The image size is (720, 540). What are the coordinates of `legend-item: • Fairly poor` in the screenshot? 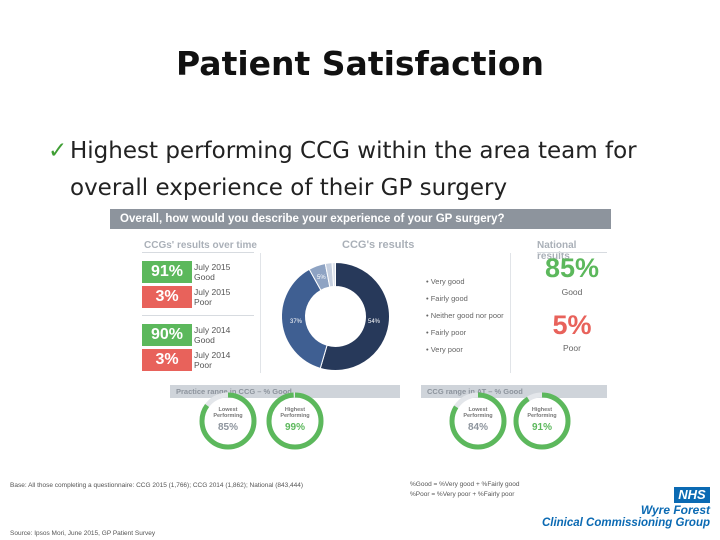 It's located at (446, 332).